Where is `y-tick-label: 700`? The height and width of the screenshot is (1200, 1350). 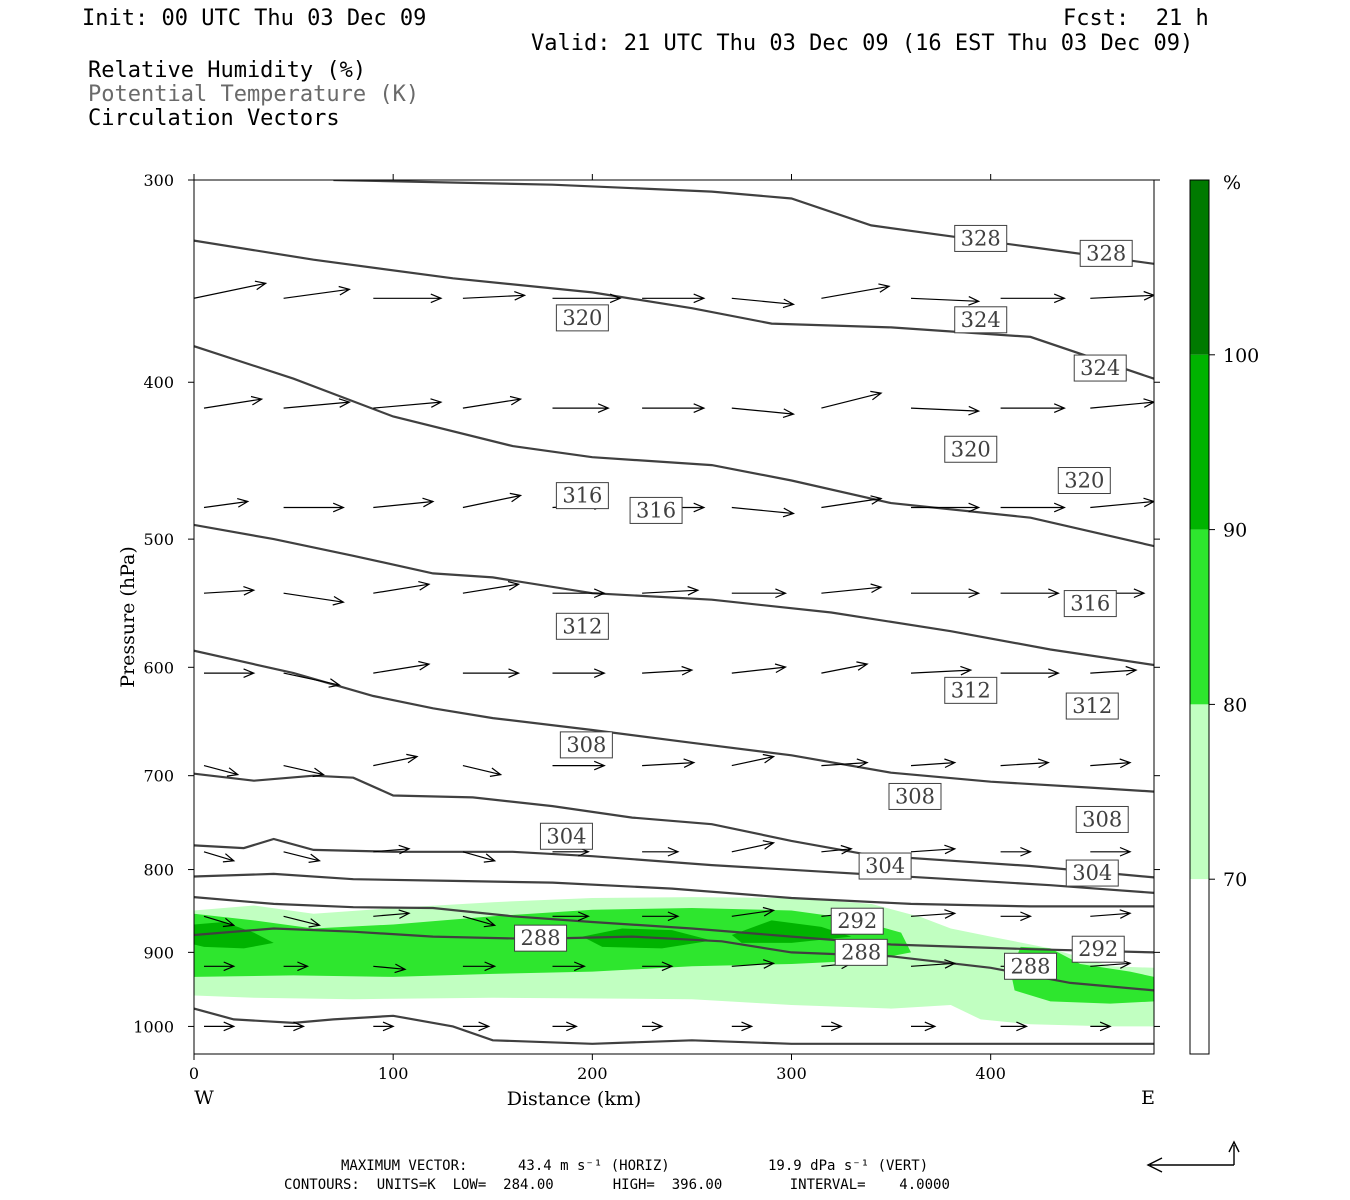
y-tick-label: 700 is located at coordinates (158, 776).